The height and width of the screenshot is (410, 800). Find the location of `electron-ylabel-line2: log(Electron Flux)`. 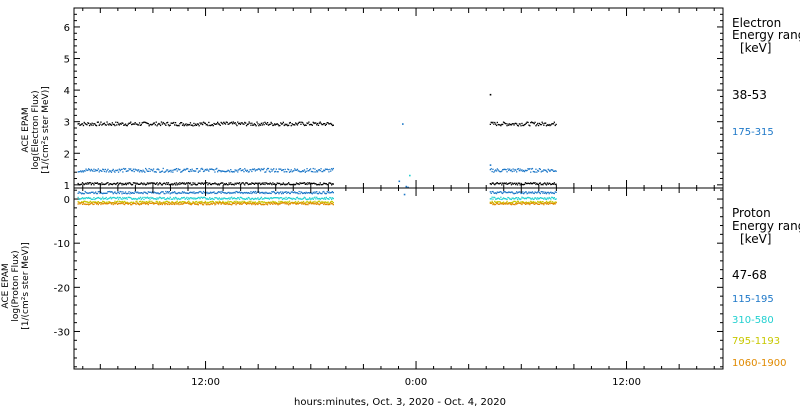

electron-ylabel-line2: log(Electron Flux) is located at coordinates (36, 129).